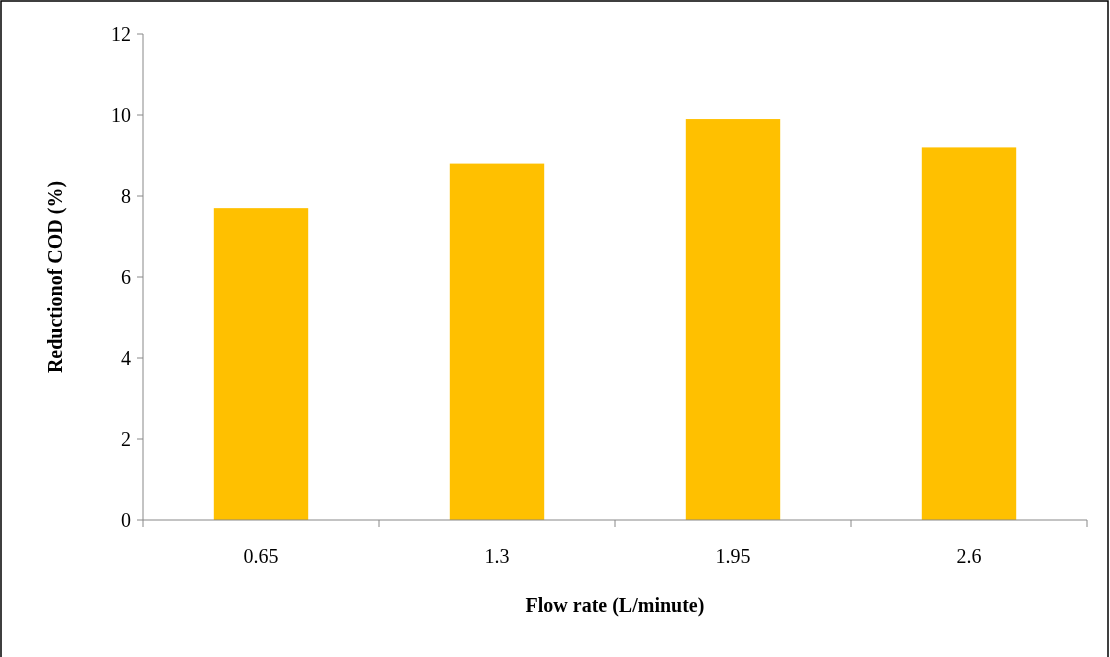 The width and height of the screenshot is (1110, 657). What do you see at coordinates (126, 439) in the screenshot?
I see `y-tick-label: 2` at bounding box center [126, 439].